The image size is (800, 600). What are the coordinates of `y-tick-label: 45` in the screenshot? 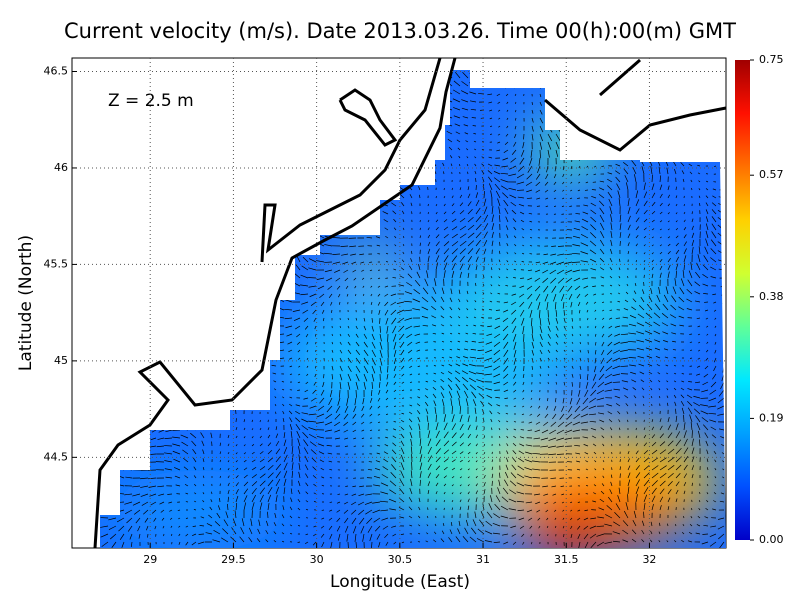 It's located at (61, 360).